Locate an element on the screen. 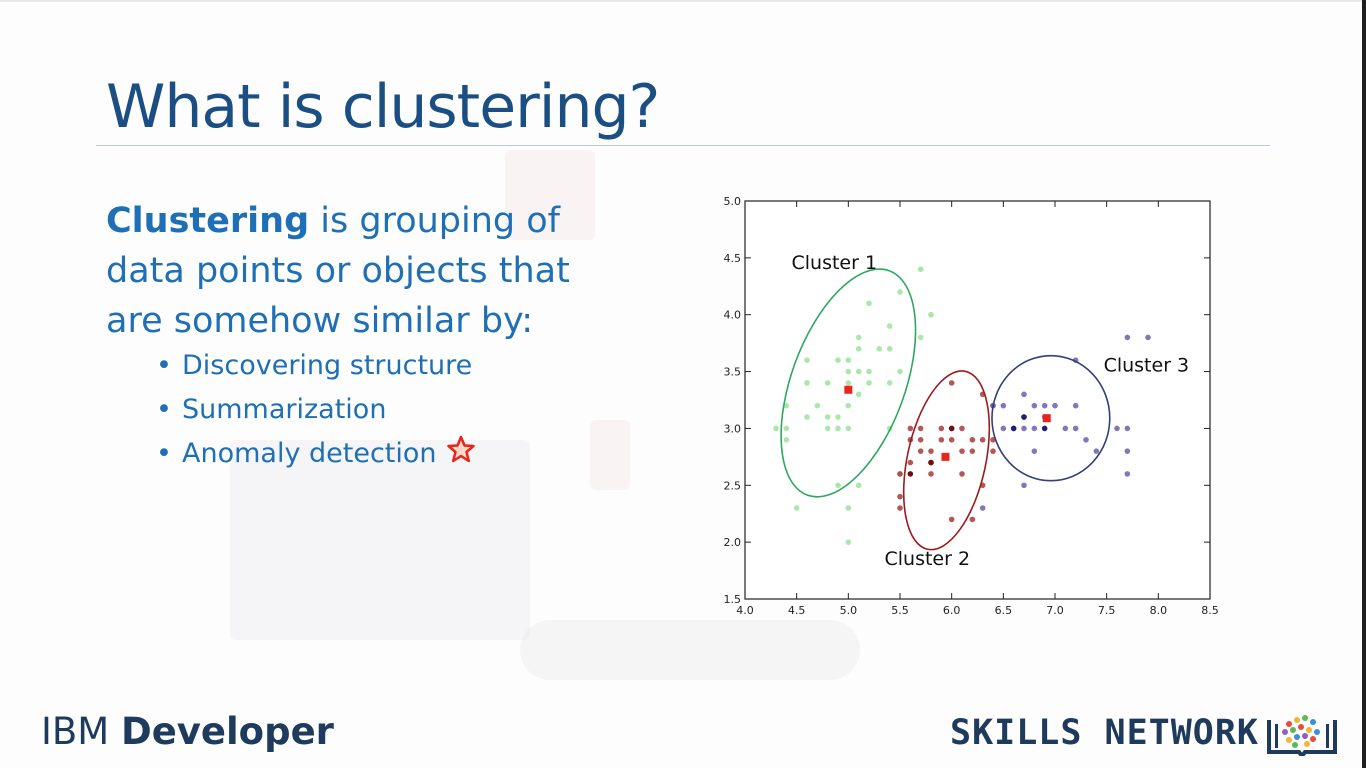 The height and width of the screenshot is (768, 1366). brand-developer: Developer is located at coordinates (227, 731).